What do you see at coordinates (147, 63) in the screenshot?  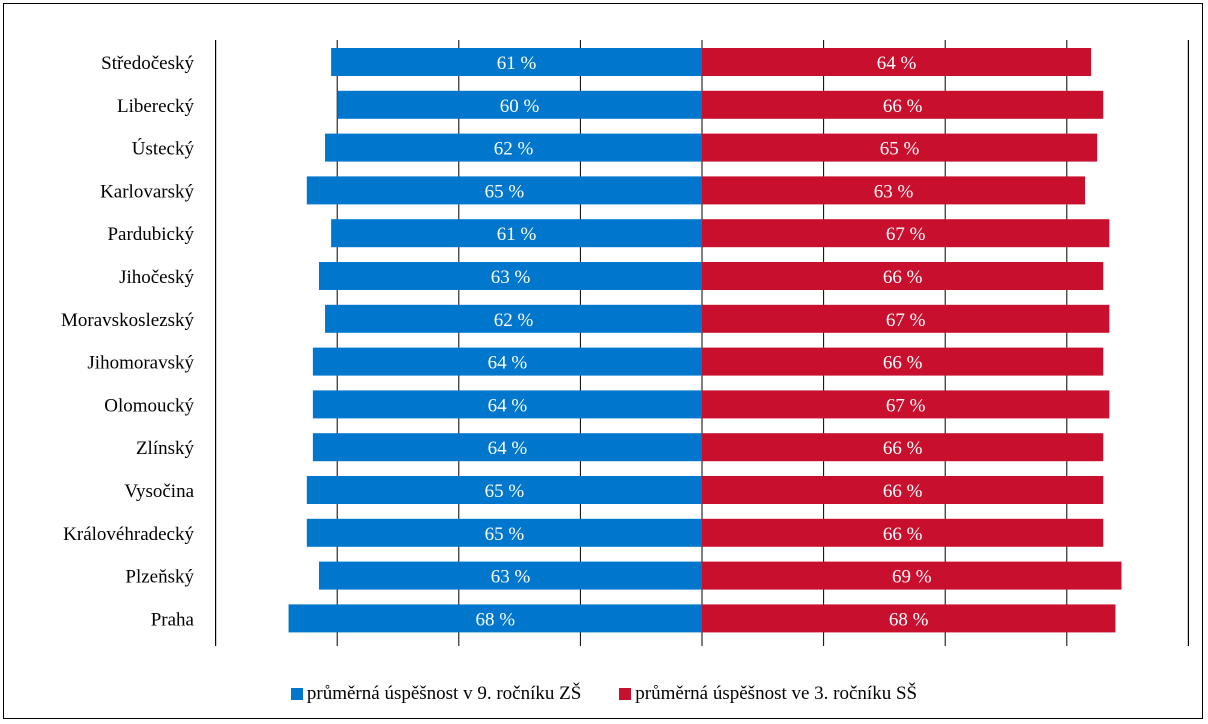 I see `category-label: Středočeský` at bounding box center [147, 63].